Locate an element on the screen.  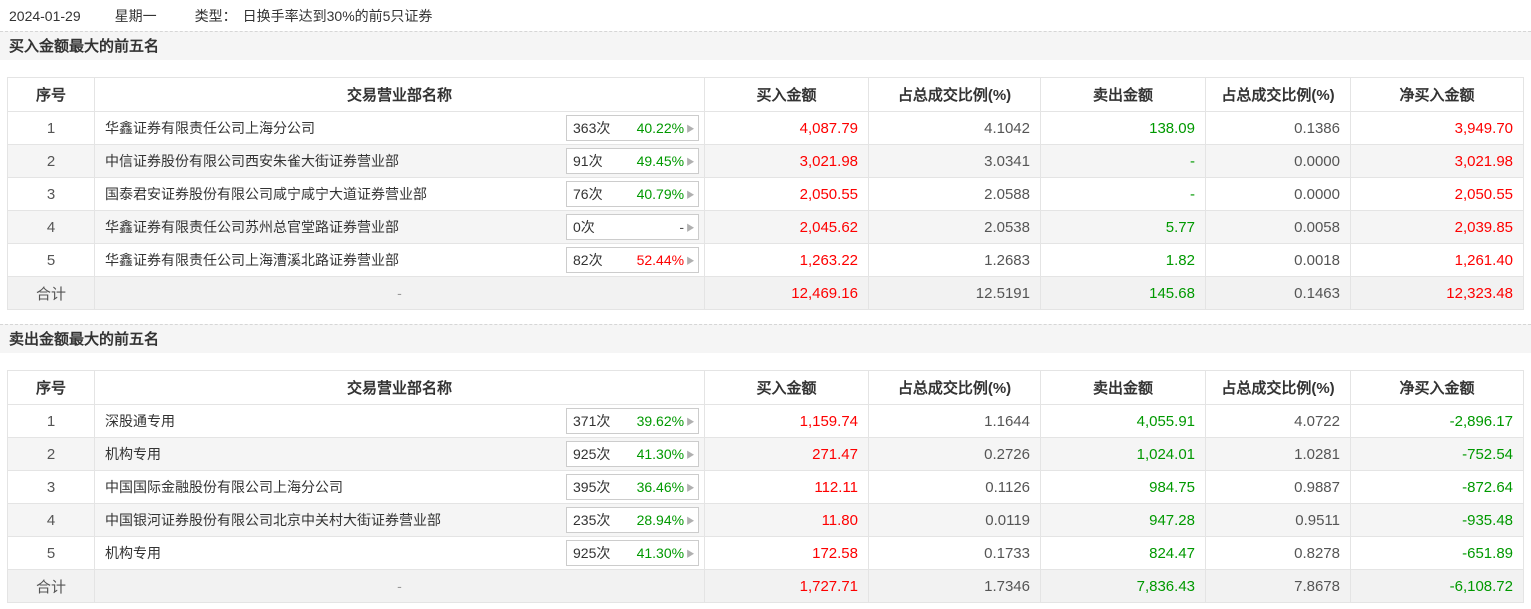
appearance-count: 91次 is located at coordinates (588, 161).